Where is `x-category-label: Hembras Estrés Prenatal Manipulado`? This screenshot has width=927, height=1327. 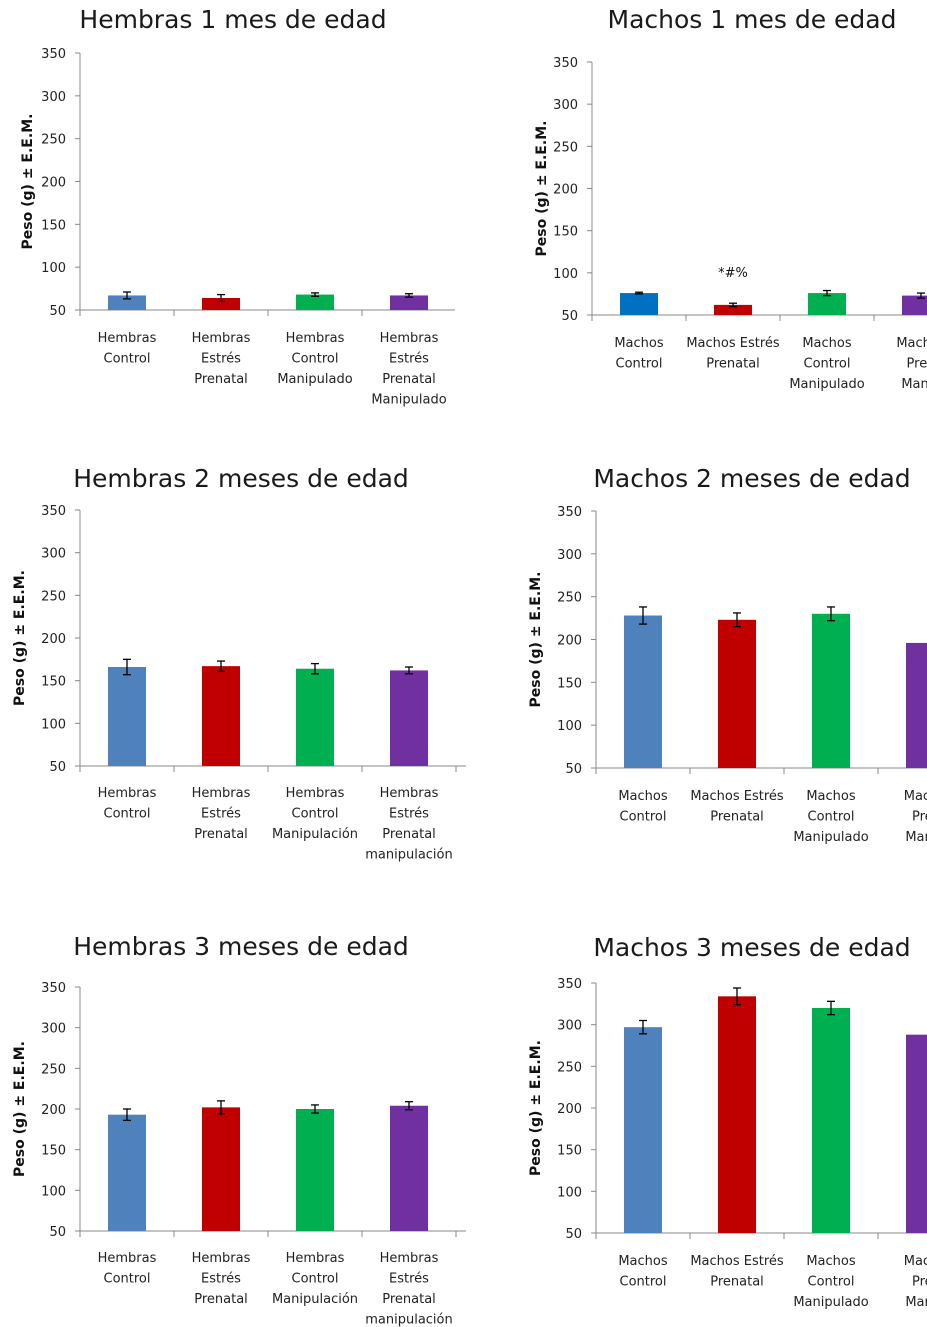 x-category-label: Hembras Estrés Prenatal Manipulado is located at coordinates (408, 369).